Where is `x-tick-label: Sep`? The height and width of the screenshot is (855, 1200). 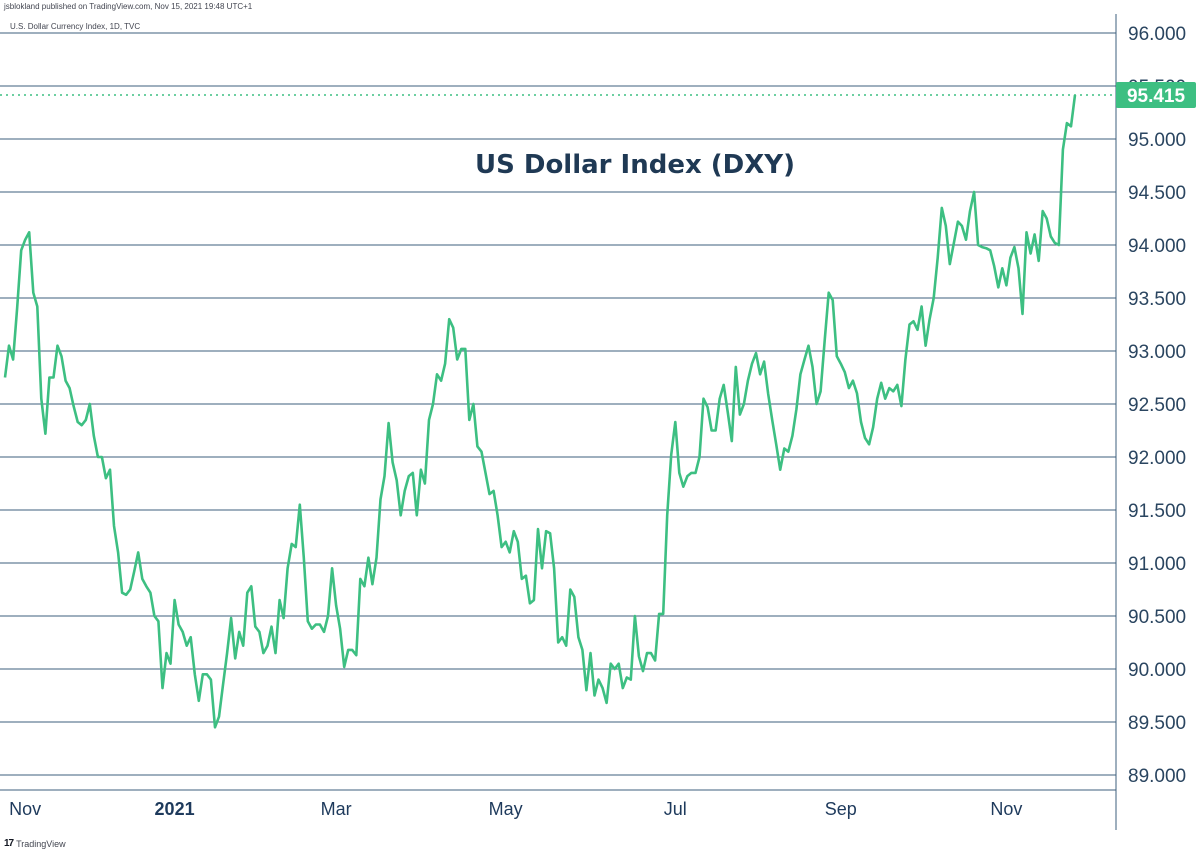 x-tick-label: Sep is located at coordinates (841, 809).